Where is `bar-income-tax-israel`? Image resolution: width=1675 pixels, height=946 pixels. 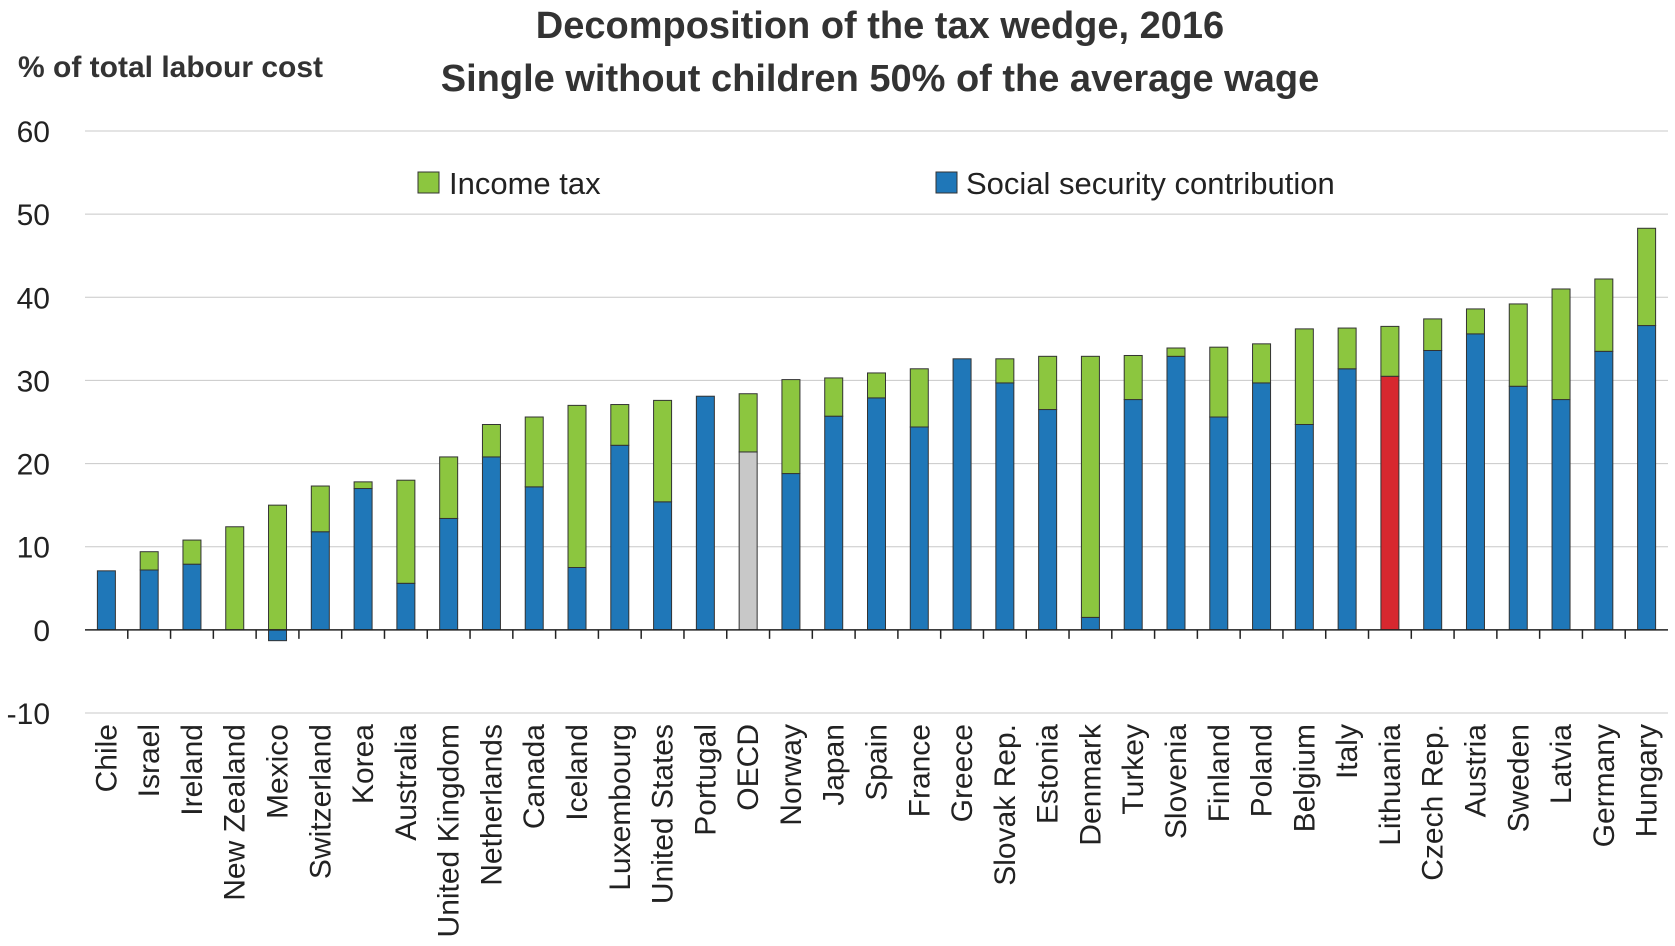
bar-income-tax-israel is located at coordinates (149, 561).